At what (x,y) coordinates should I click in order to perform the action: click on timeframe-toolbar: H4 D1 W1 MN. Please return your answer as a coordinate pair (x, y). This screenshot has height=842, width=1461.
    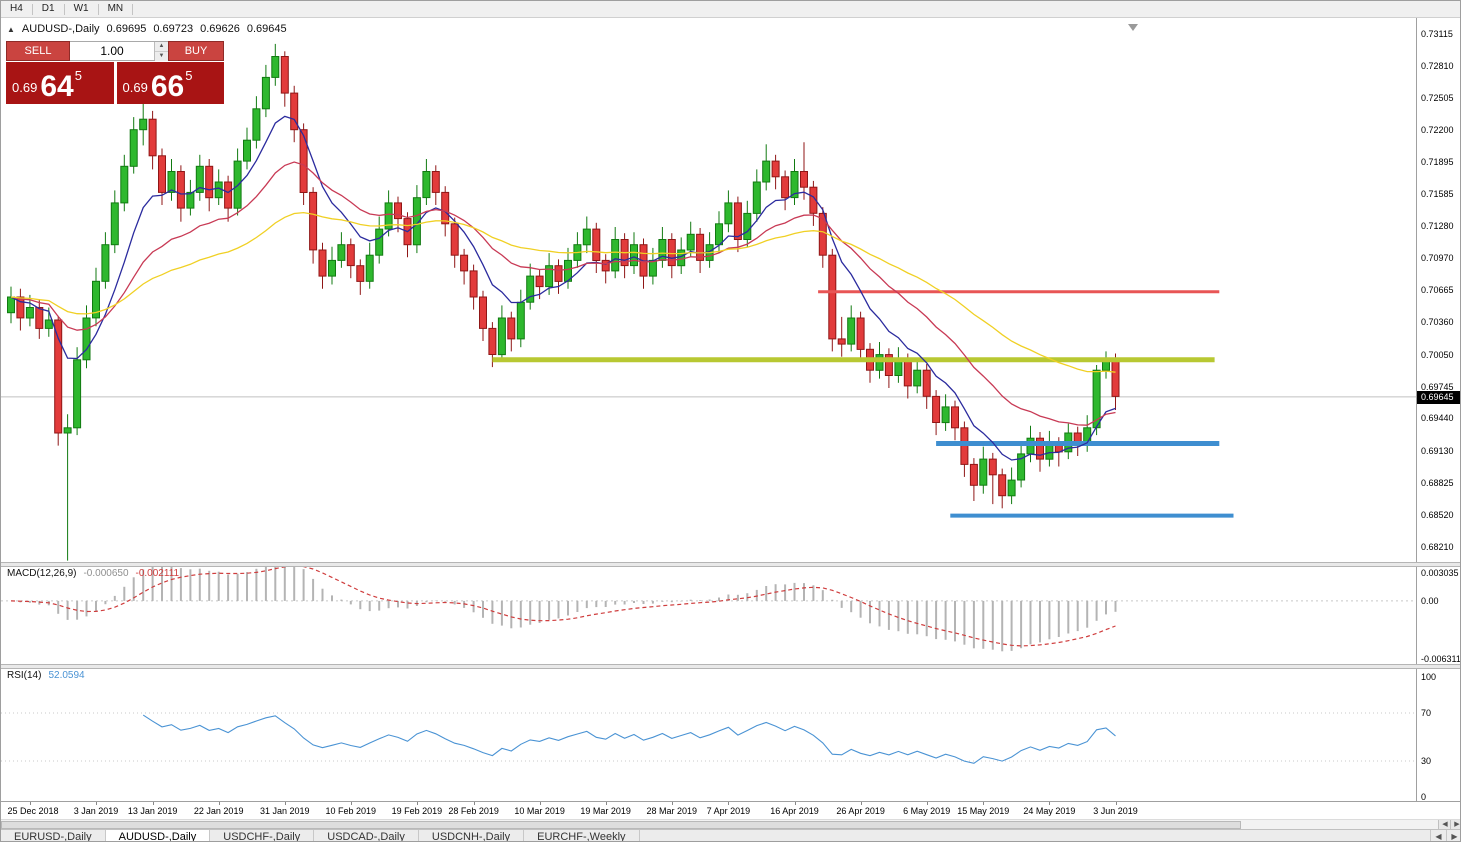
    Looking at the image, I should click on (730, 9).